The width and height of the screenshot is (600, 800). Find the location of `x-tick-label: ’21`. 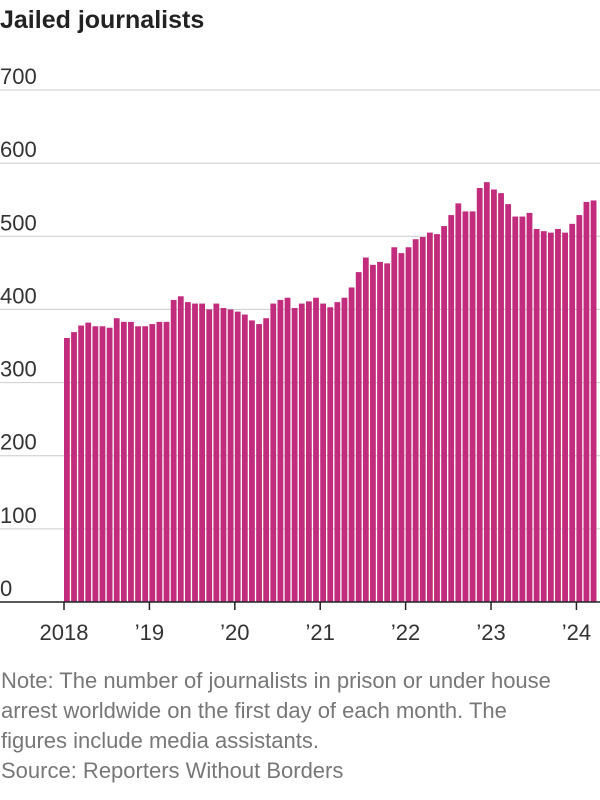

x-tick-label: ’21 is located at coordinates (320, 632).